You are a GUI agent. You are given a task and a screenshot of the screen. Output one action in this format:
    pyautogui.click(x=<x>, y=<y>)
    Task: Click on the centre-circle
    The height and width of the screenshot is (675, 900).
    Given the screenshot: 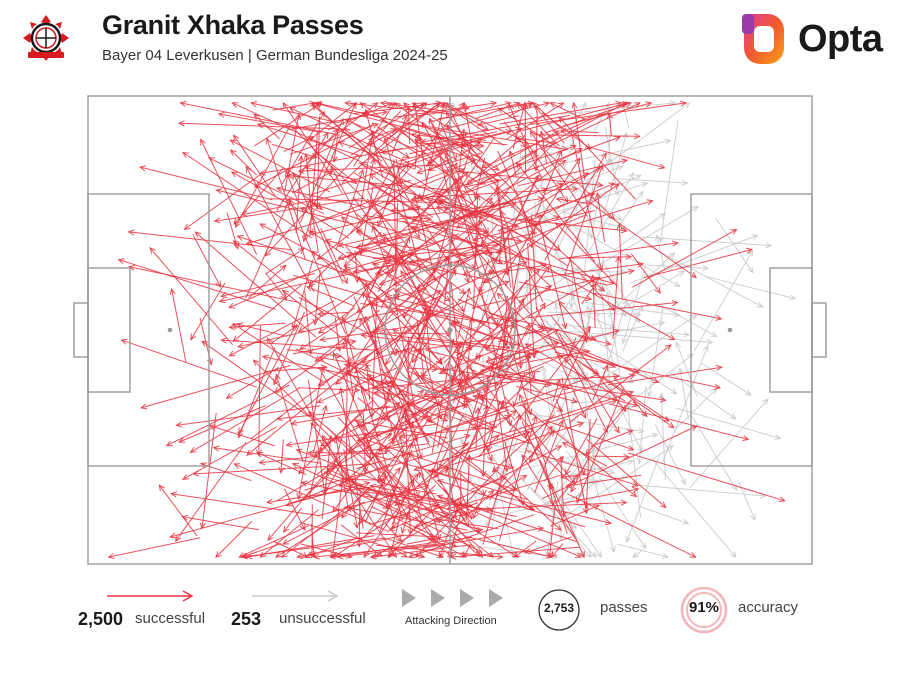 What is the action you would take?
    pyautogui.click(x=450, y=330)
    